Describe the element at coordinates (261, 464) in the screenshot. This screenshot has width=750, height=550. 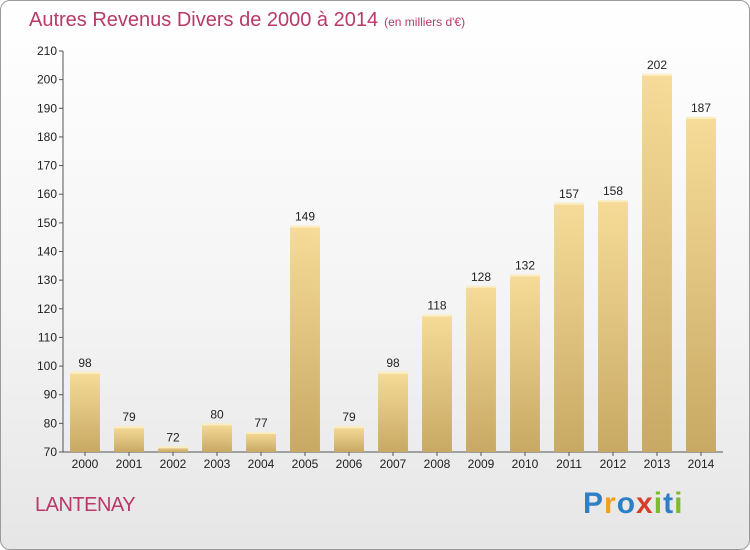
I see `x-tick-label: 2004` at that location.